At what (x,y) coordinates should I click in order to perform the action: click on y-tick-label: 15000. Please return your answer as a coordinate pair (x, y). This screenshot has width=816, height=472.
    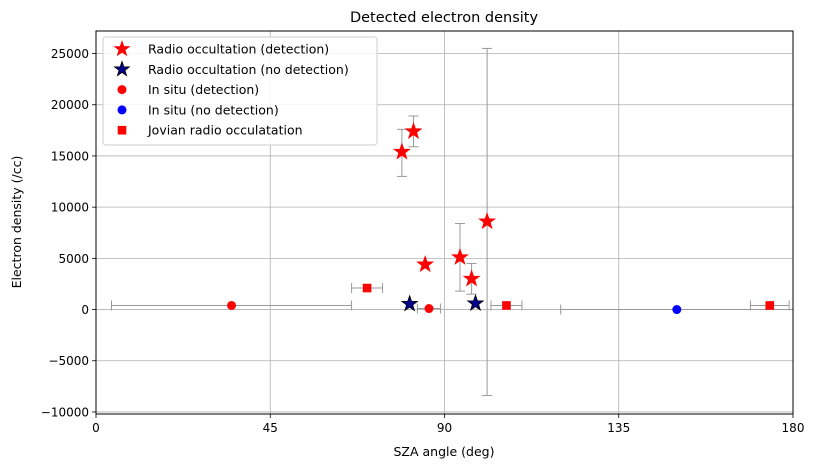
    Looking at the image, I should click on (70, 156).